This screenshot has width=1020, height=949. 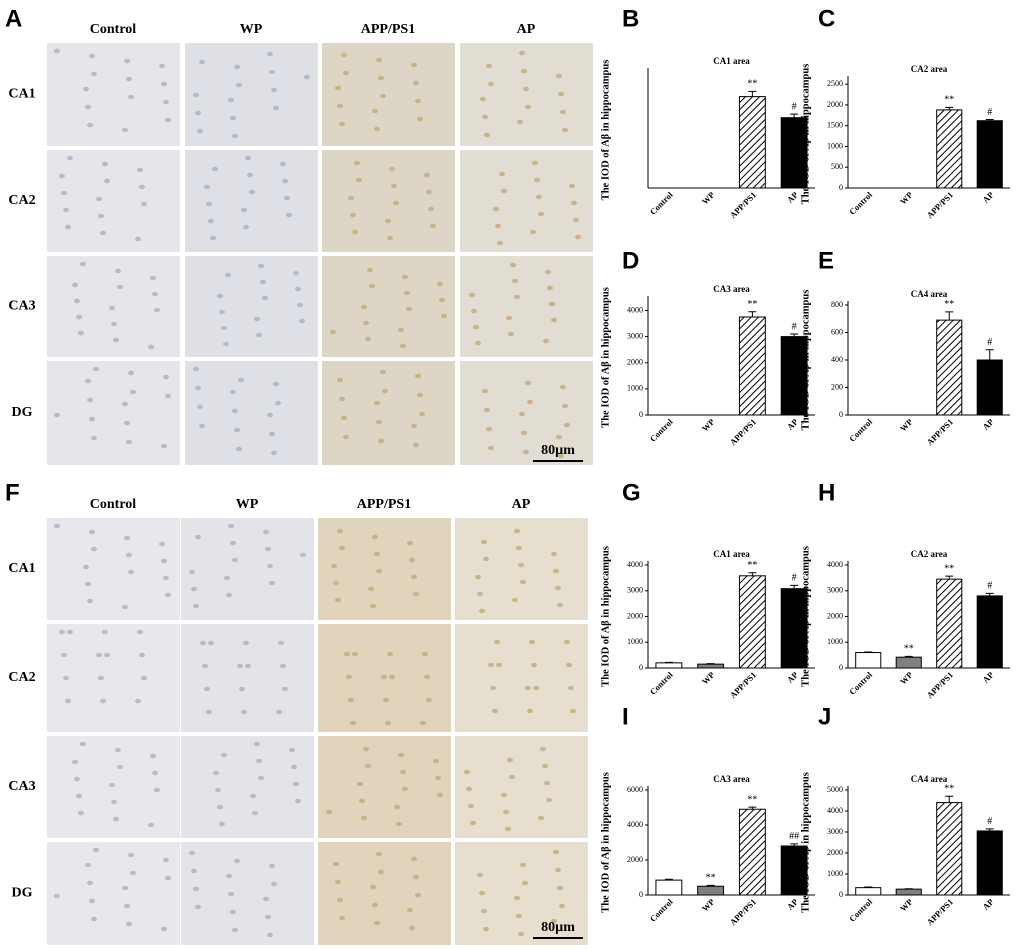 What do you see at coordinates (631, 492) in the screenshot?
I see `panel-letter: G` at bounding box center [631, 492].